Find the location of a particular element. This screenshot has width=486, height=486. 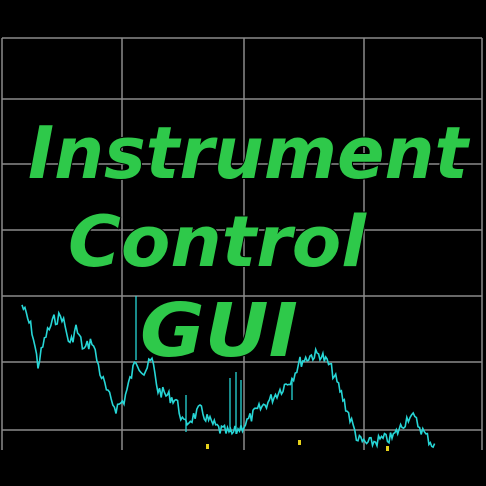

yellow-markers is located at coordinates (297, 445).